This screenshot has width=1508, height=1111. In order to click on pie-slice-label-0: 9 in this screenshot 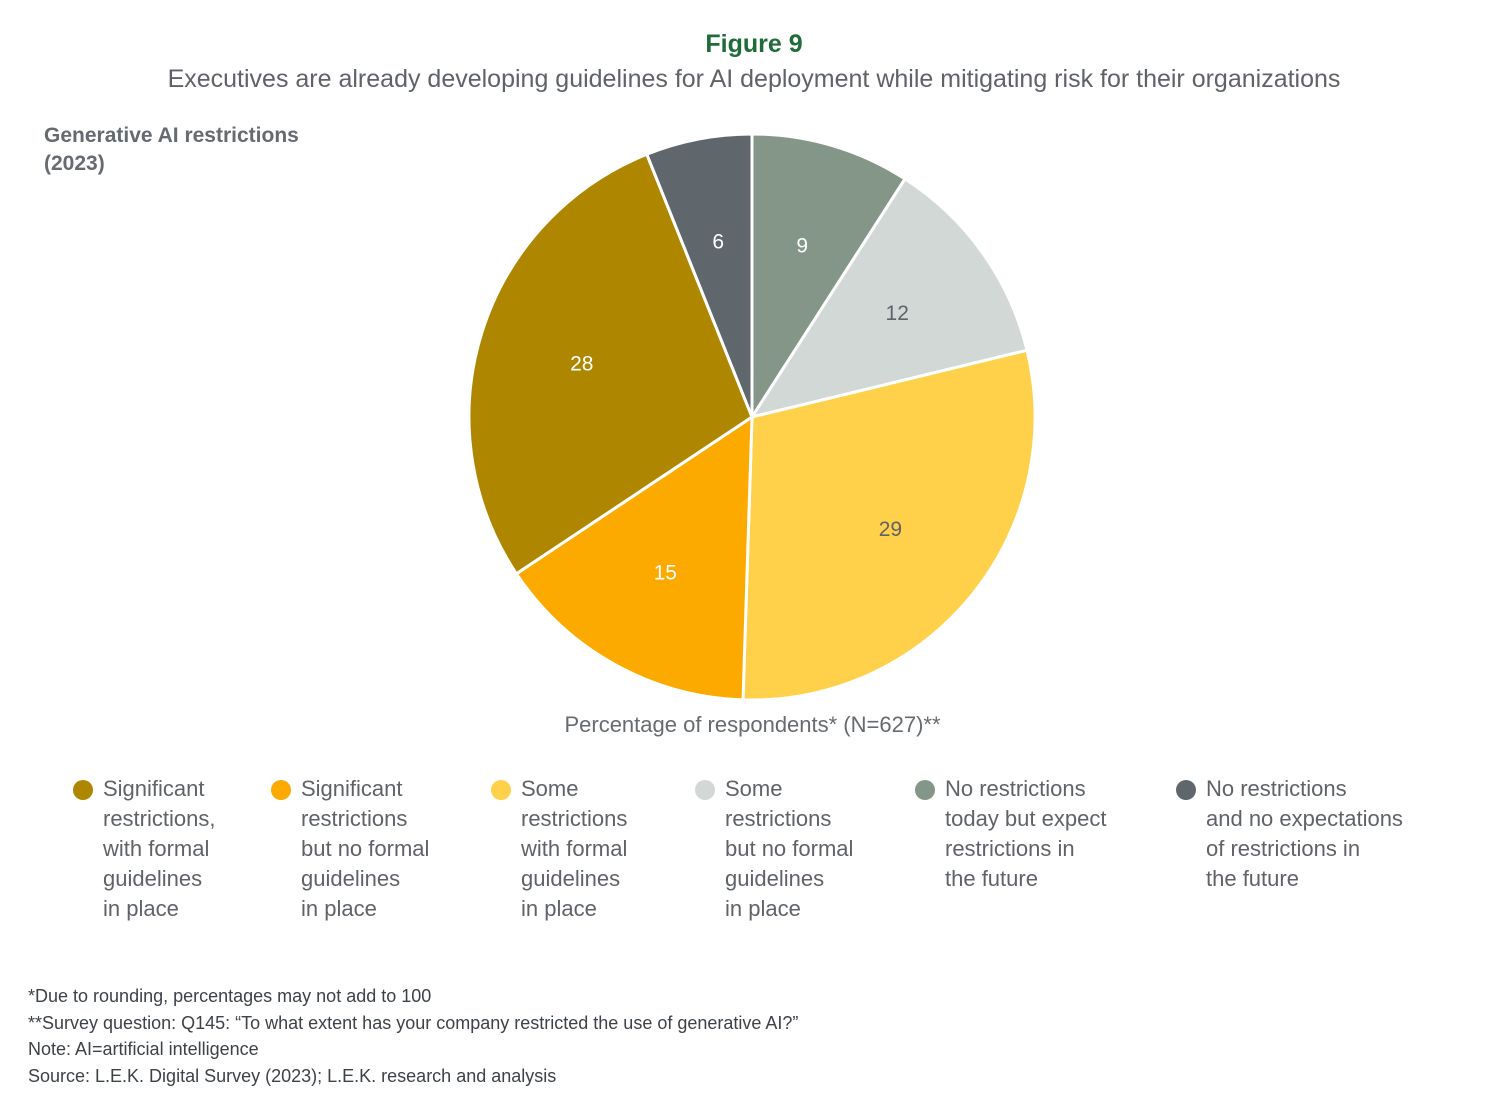, I will do `click(802, 245)`.